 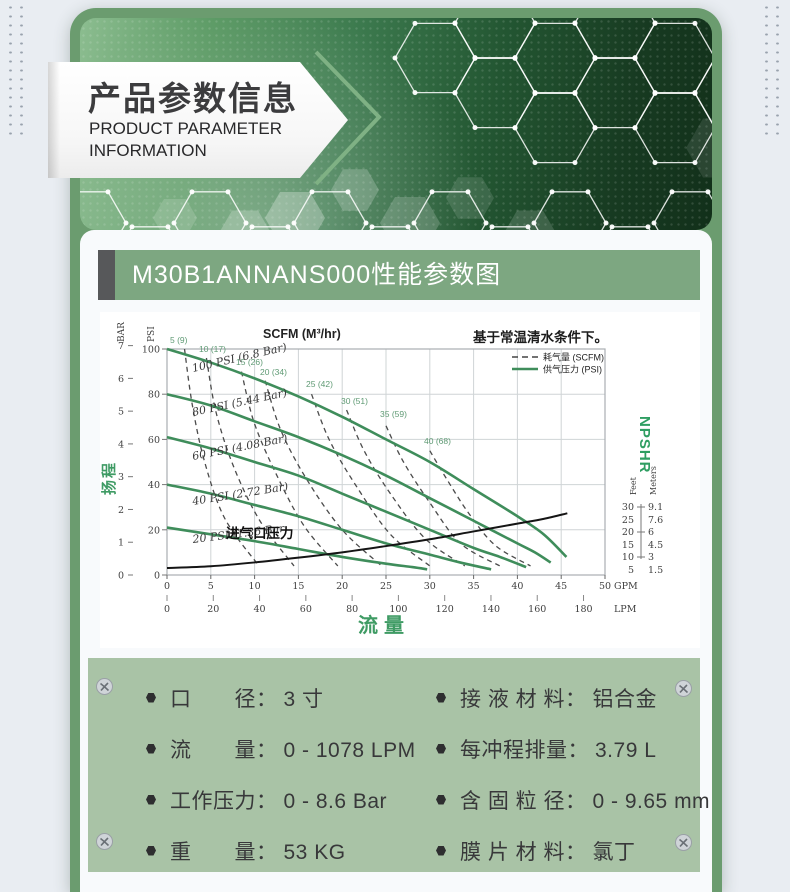 I want to click on svg-text: 4, so click(x=121, y=444).